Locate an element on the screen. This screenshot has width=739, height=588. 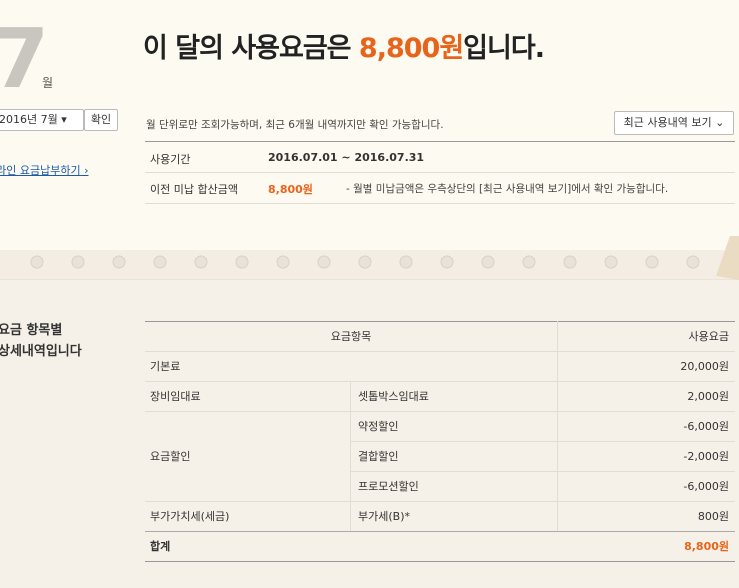
recent-button: 최근 사용내역 보기 ⌄ is located at coordinates (674, 123).